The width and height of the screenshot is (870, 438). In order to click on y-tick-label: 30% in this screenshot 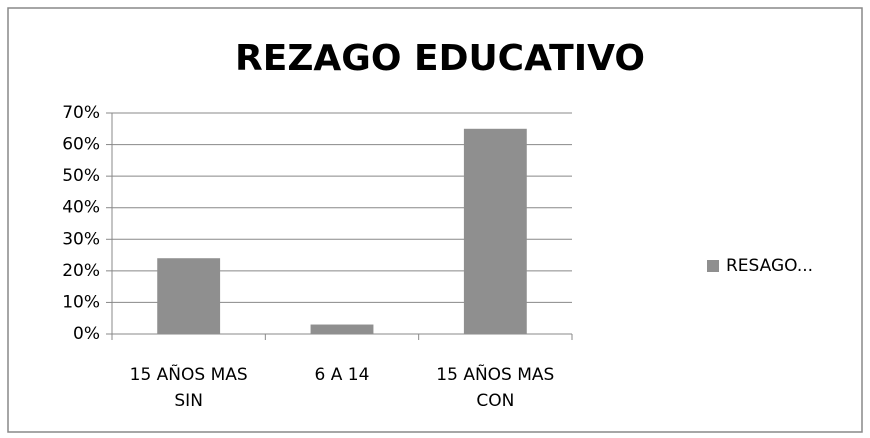, I will do `click(81, 239)`.